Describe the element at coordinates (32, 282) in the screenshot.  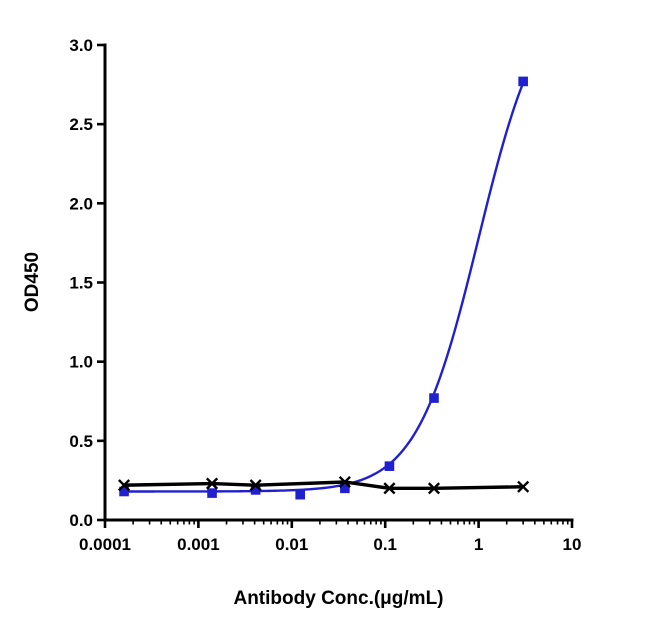
I see `y-axis-title: OD450` at that location.